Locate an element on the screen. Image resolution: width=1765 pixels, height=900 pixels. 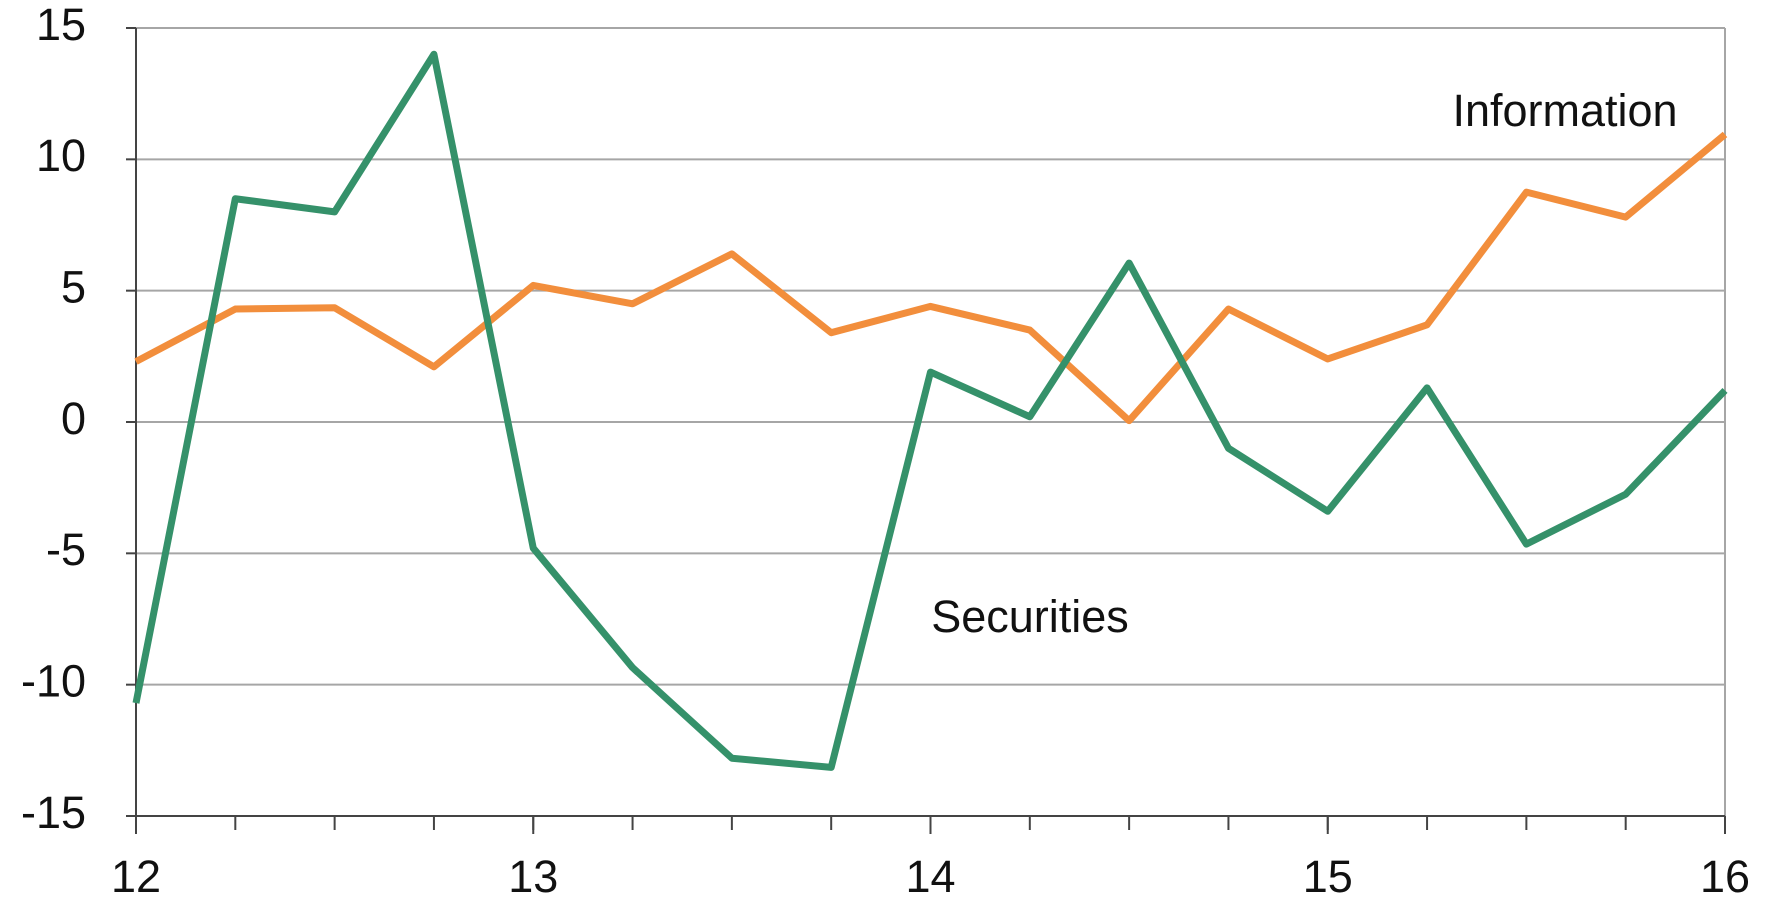
series-label: Information is located at coordinates (1564, 110).